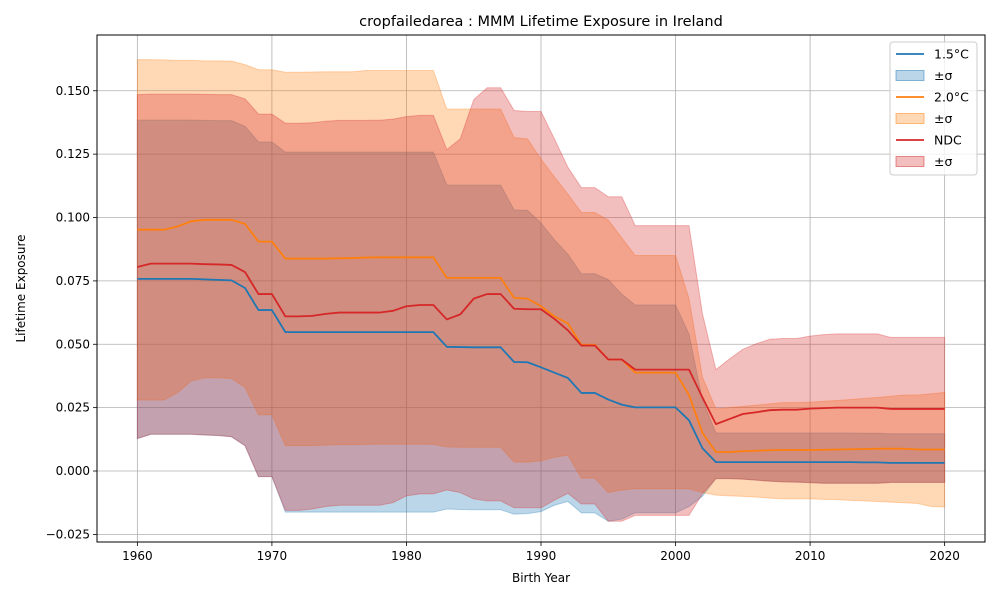 The height and width of the screenshot is (600, 1000). I want to click on x-tick-label: 1970, so click(272, 556).